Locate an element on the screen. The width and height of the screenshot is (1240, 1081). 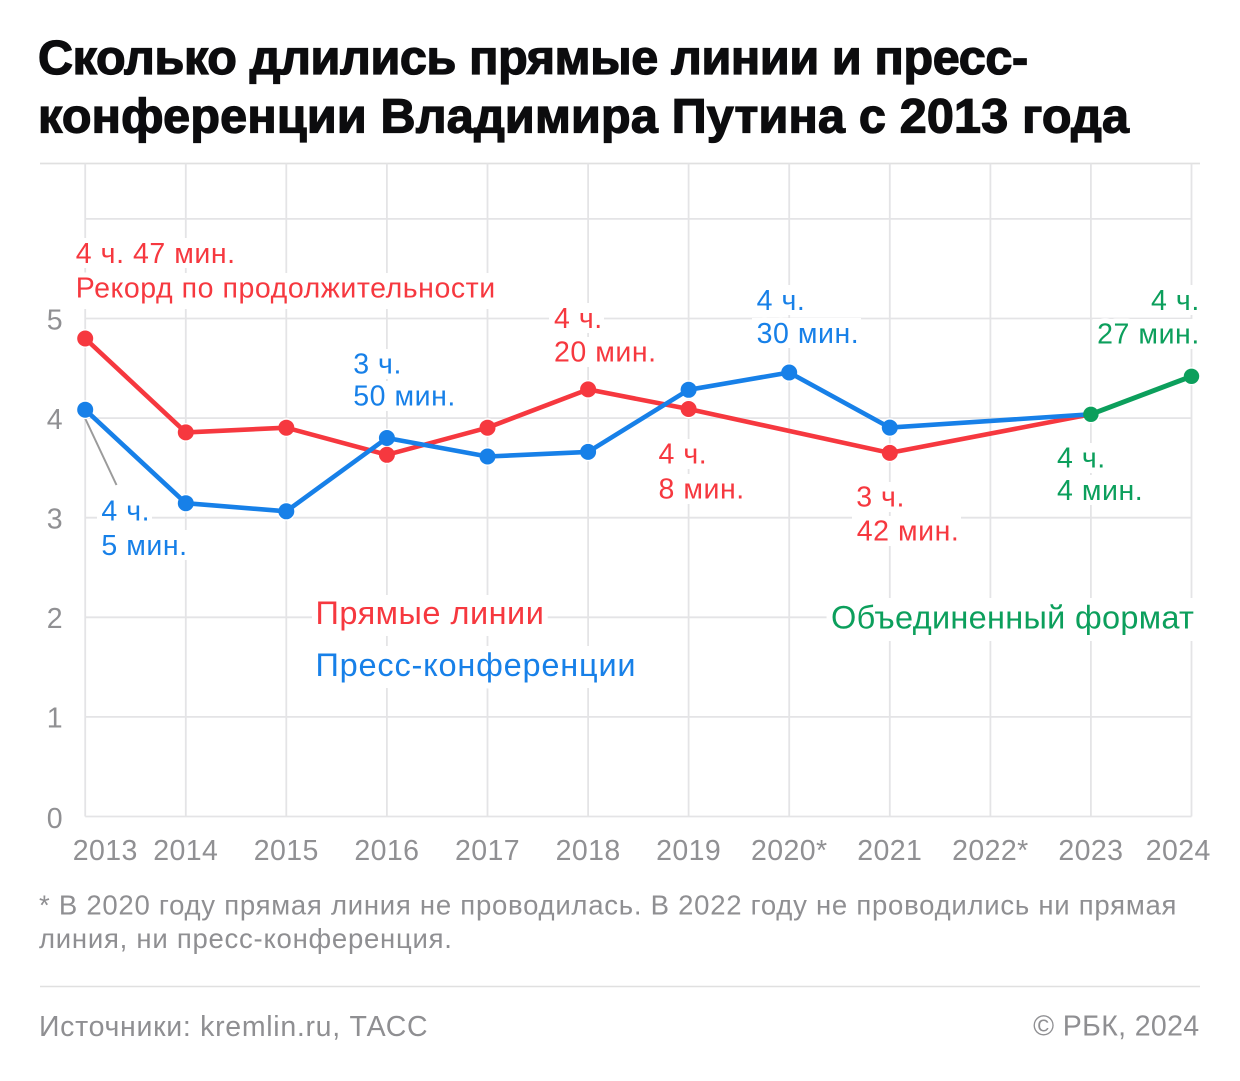
svg-text: 4 ч. 47 мин. is located at coordinates (156, 254).